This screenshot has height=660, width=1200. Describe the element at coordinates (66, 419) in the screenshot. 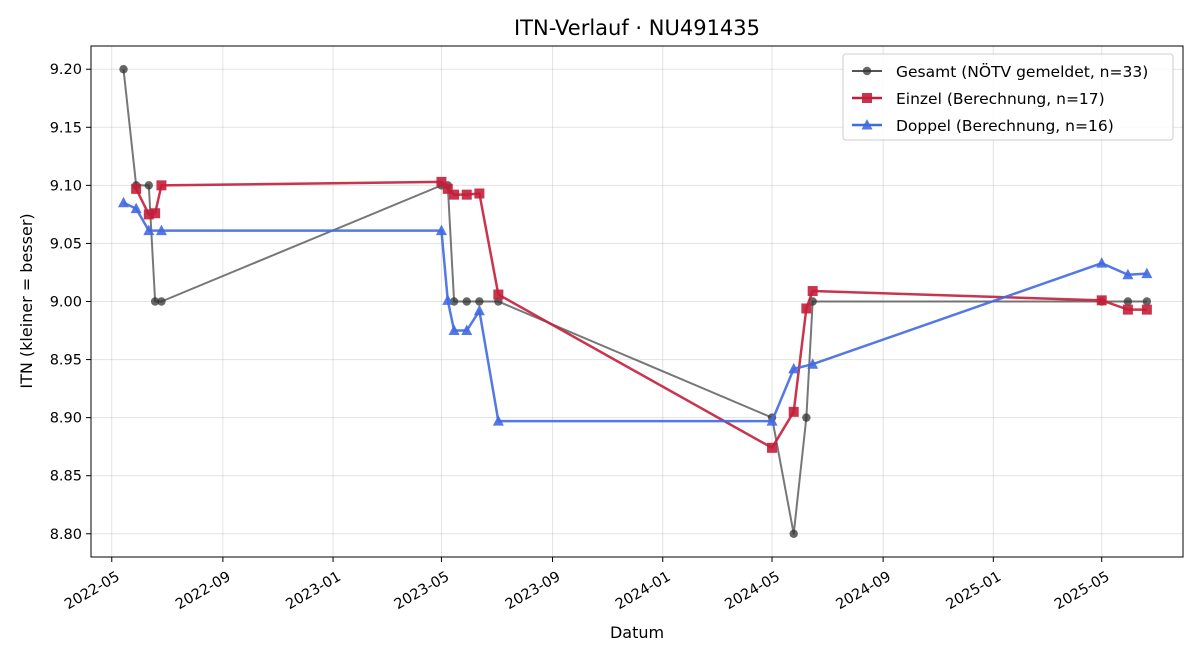

I see `y-tick-label: 8.90` at that location.